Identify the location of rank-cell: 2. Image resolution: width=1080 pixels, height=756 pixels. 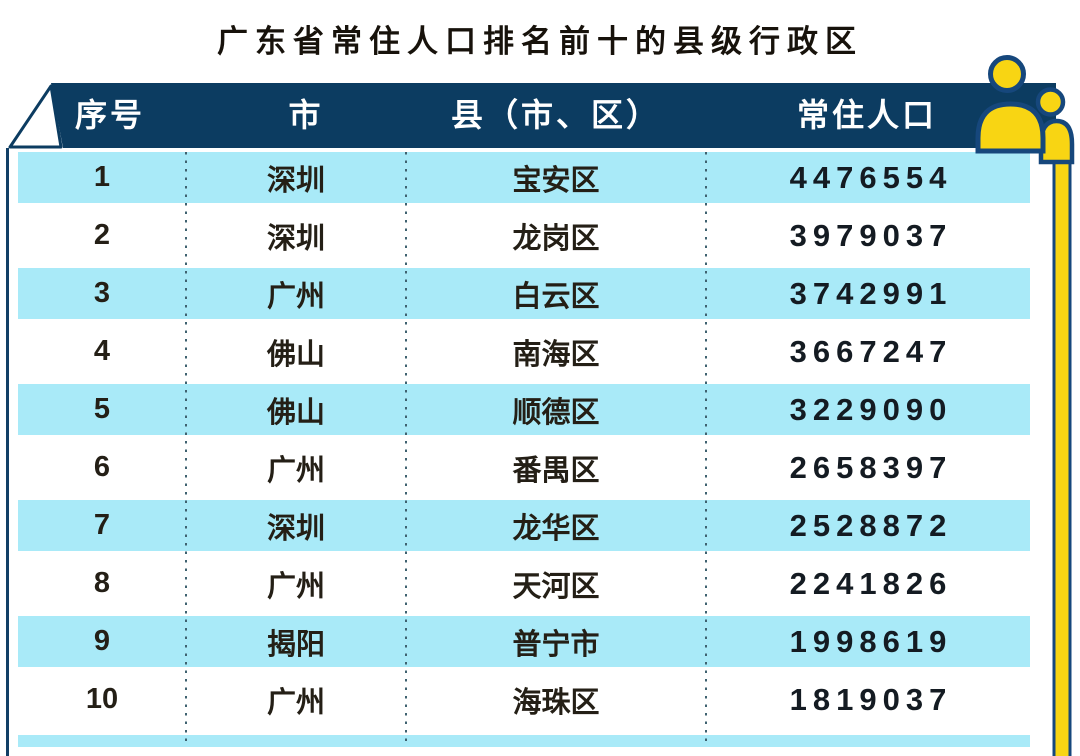
(102, 235).